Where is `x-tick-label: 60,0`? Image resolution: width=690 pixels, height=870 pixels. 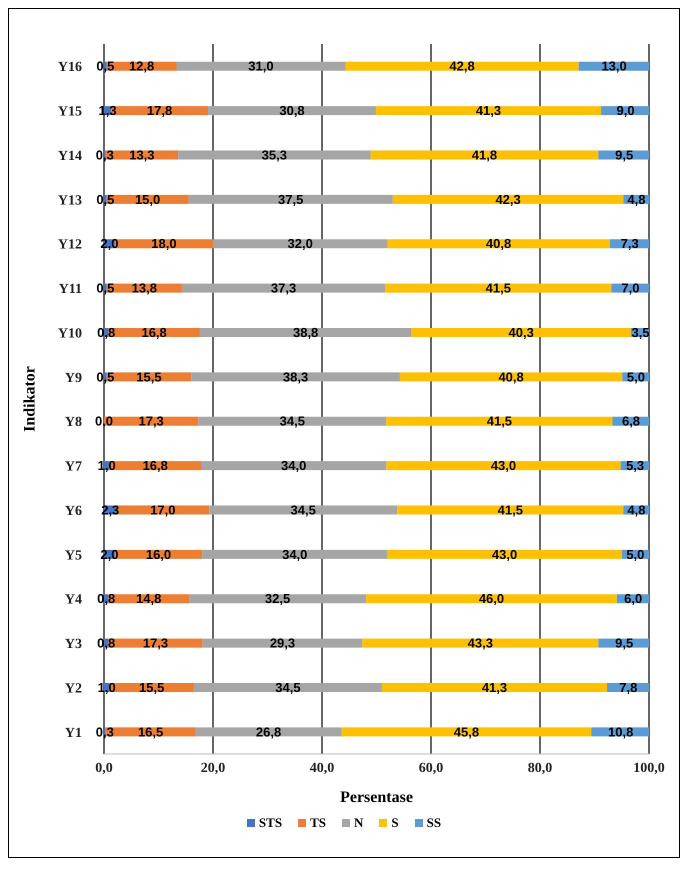
x-tick-label: 60,0 is located at coordinates (431, 768).